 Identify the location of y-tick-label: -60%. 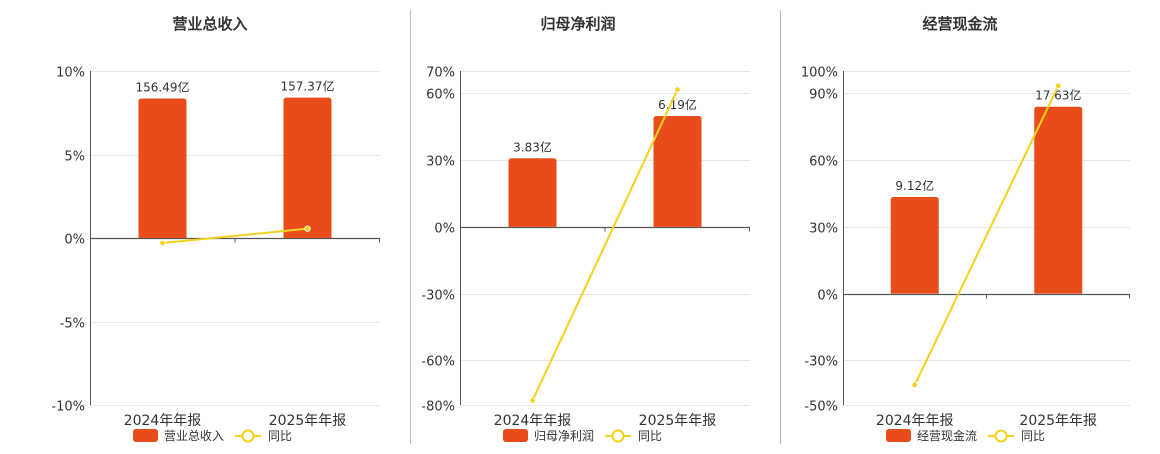
(438, 362).